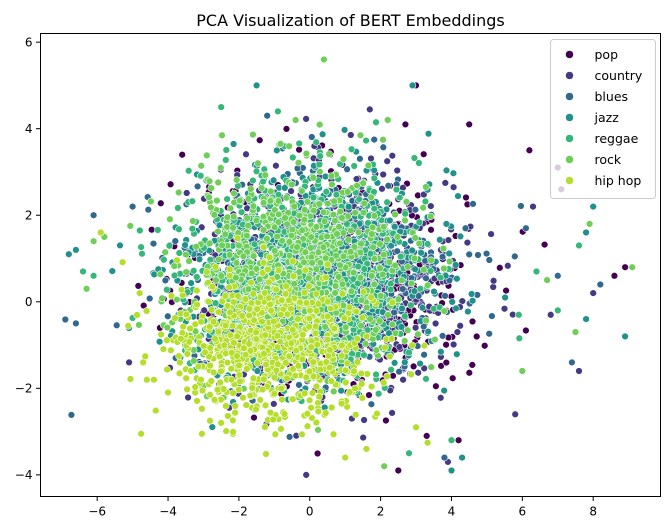 The image size is (671, 532). I want to click on x-tick-label: 0, so click(310, 512).